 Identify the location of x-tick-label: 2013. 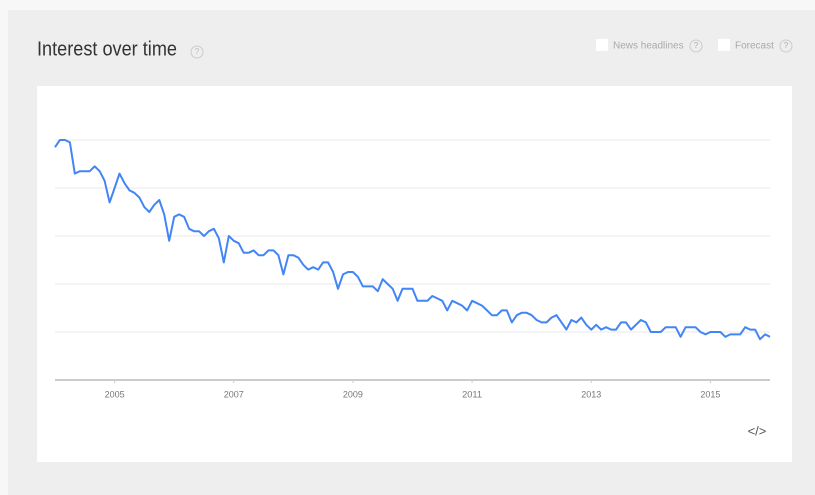
(591, 394).